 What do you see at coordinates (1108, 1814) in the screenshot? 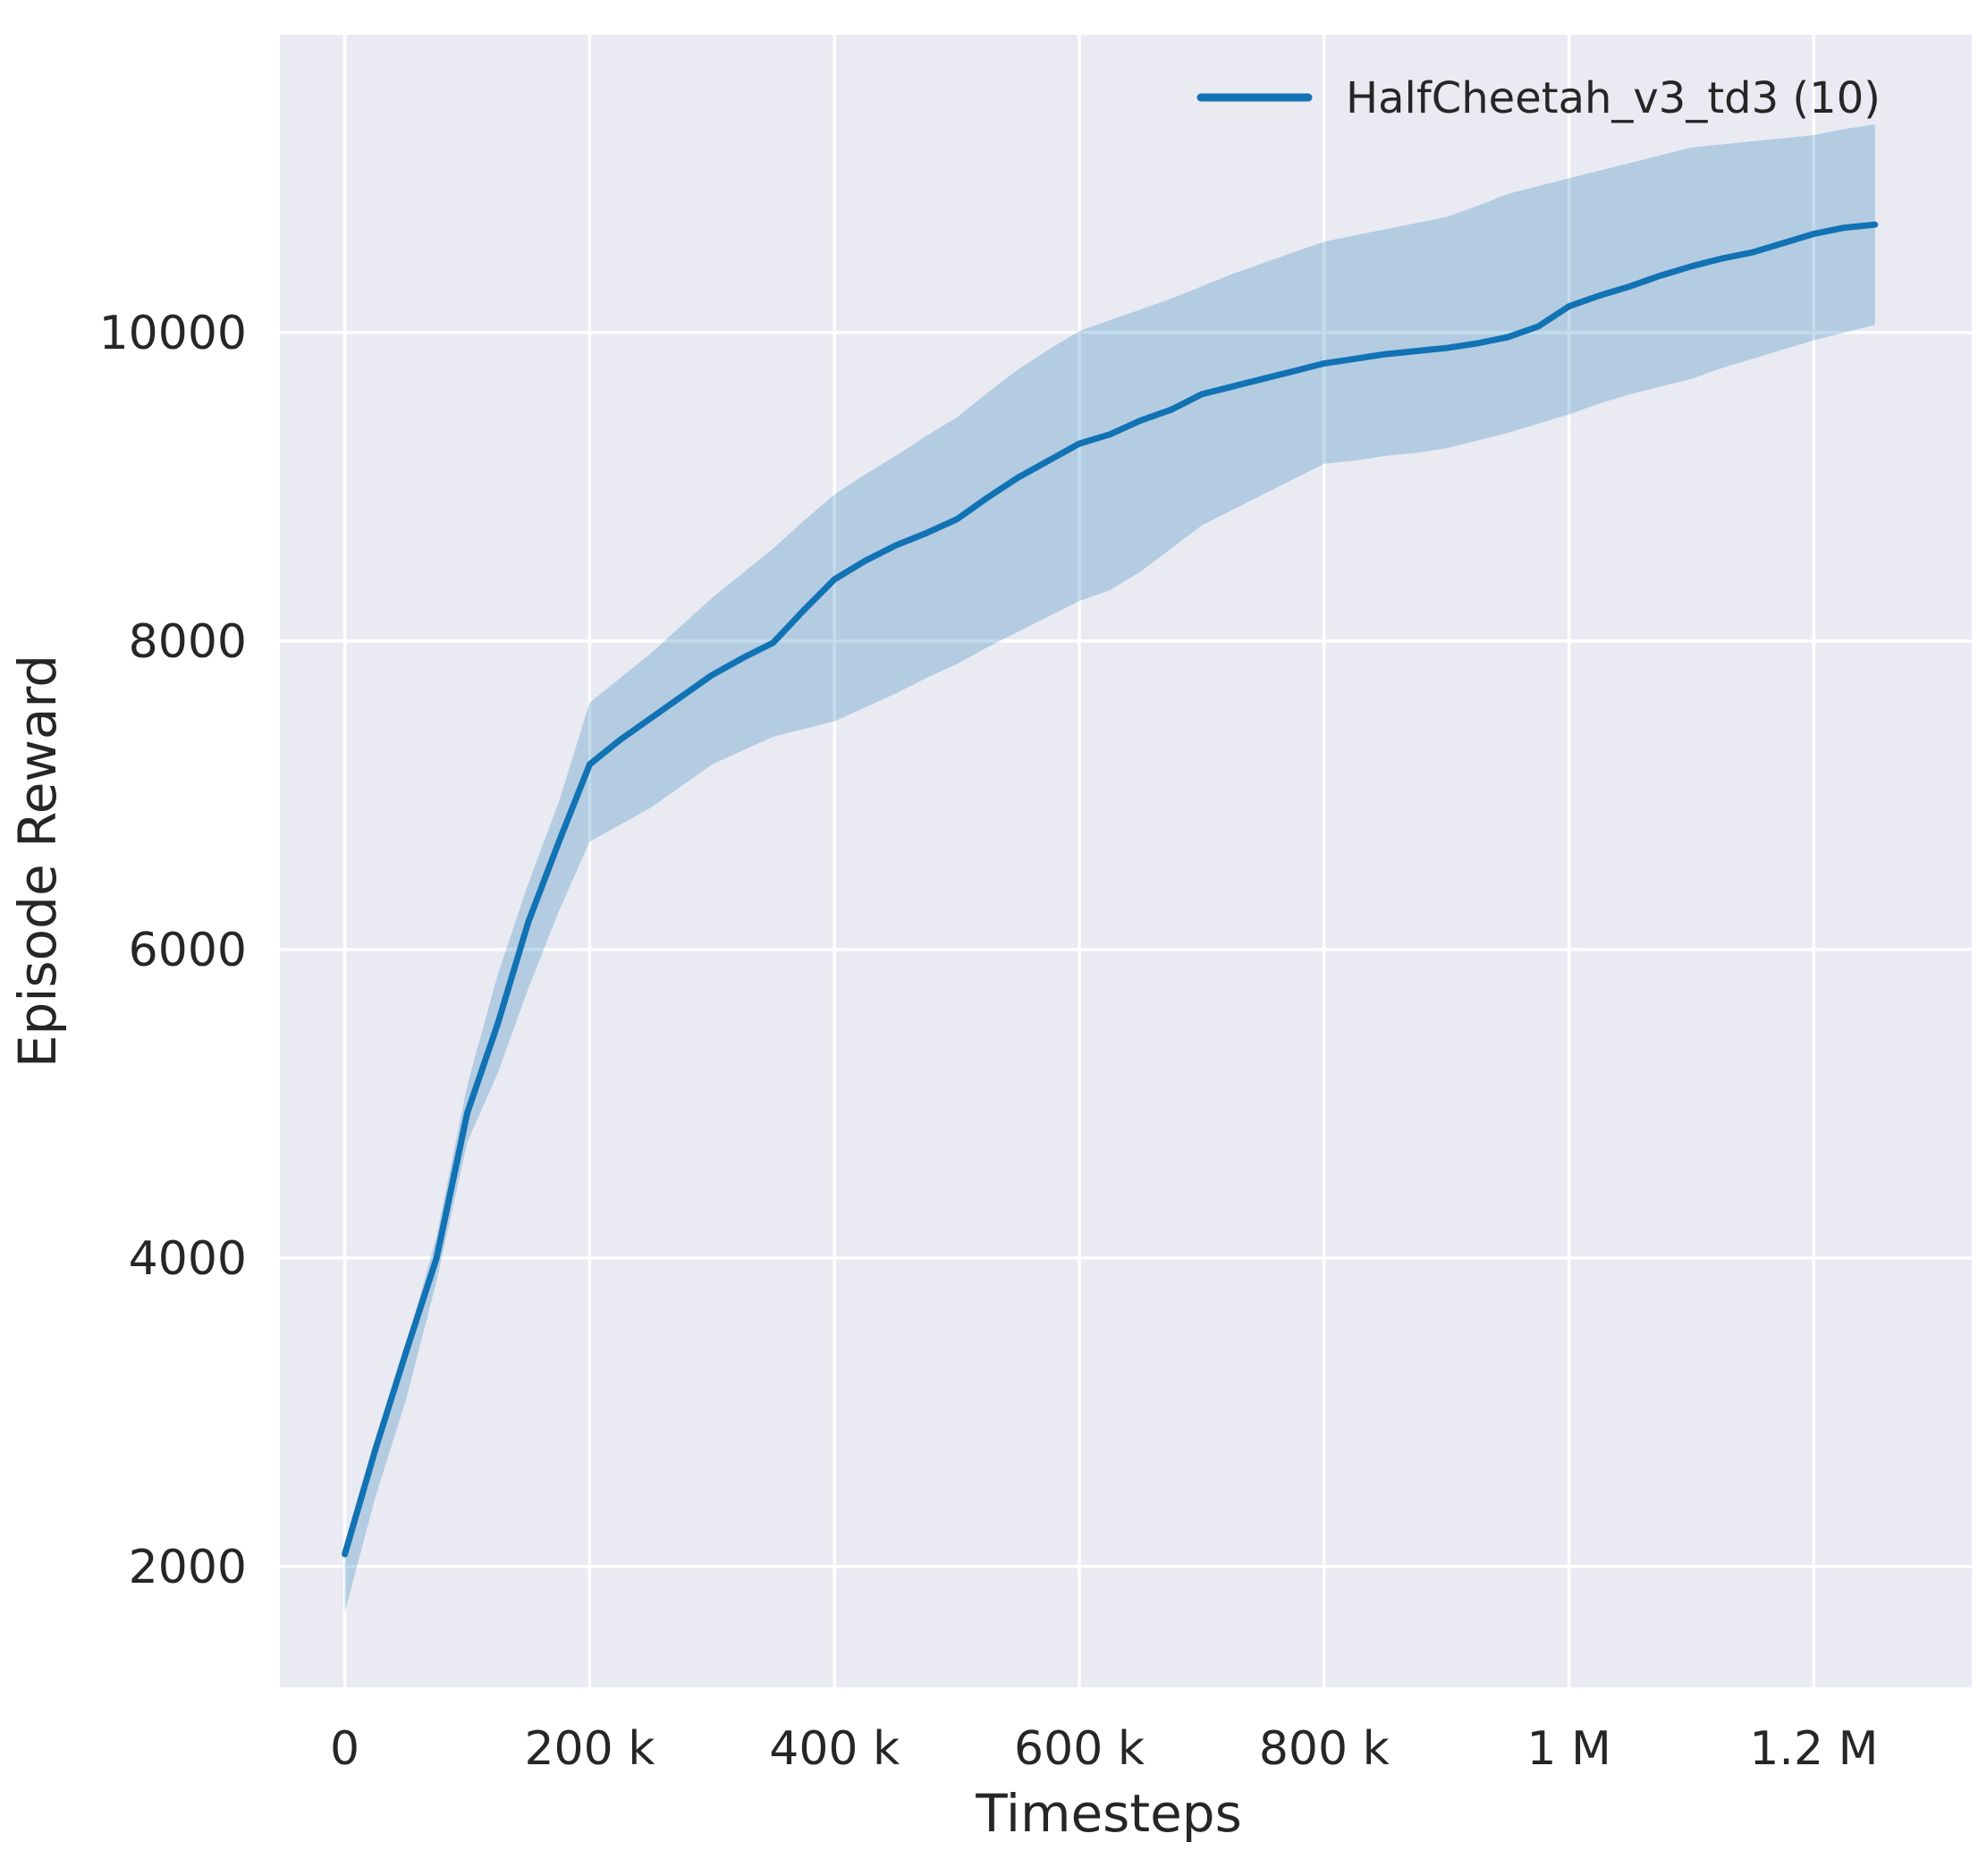
I see `x-axis-label: Timesteps` at bounding box center [1108, 1814].